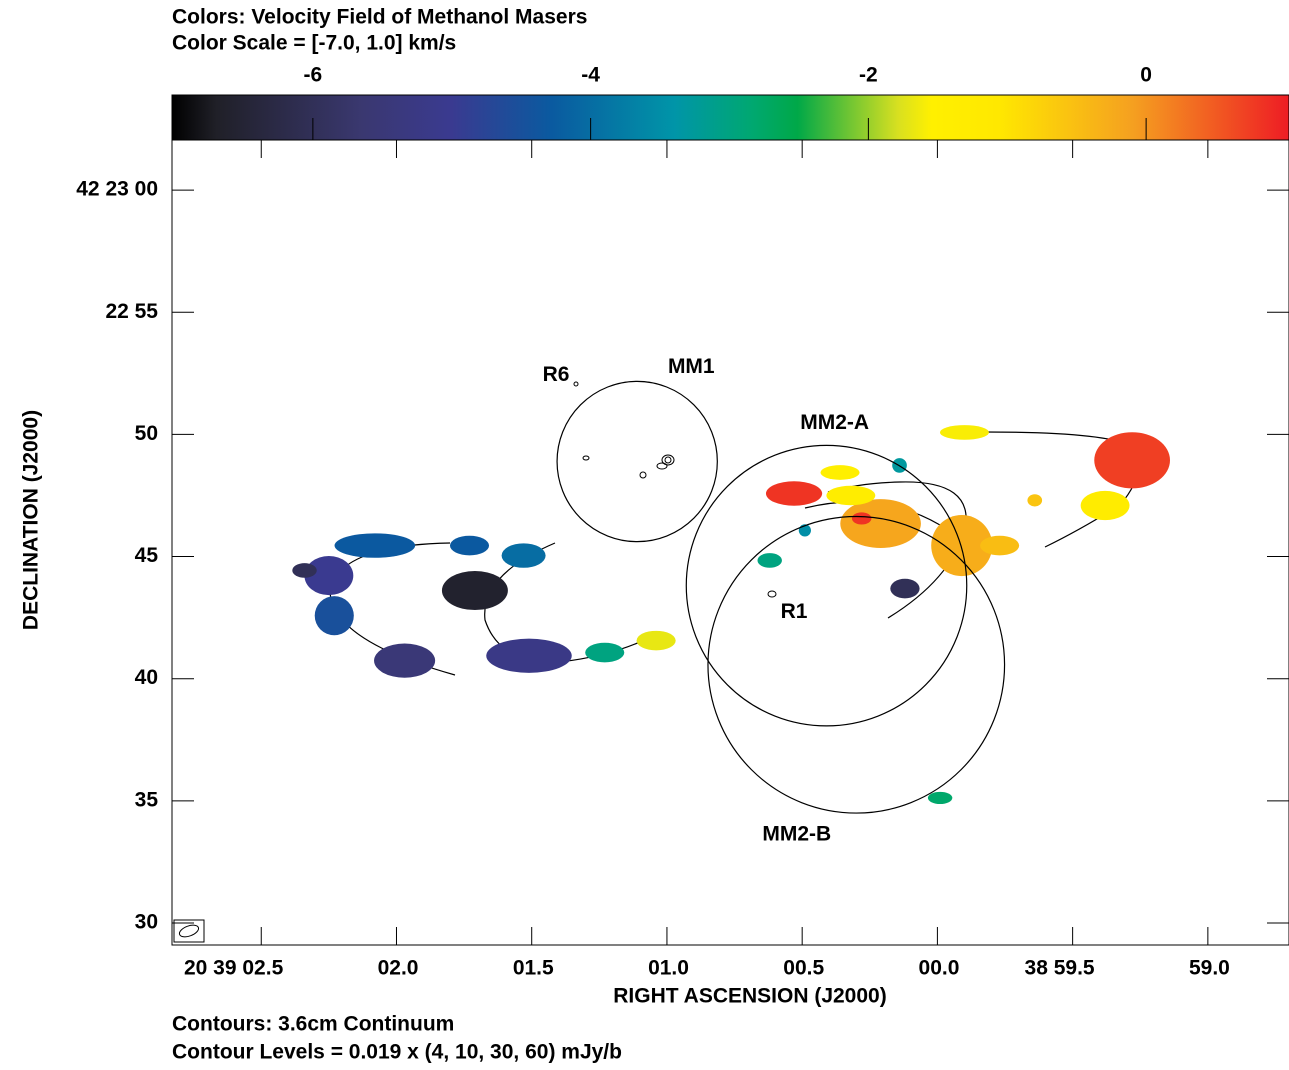  I want to click on y-tick-label: 30, so click(146, 922).